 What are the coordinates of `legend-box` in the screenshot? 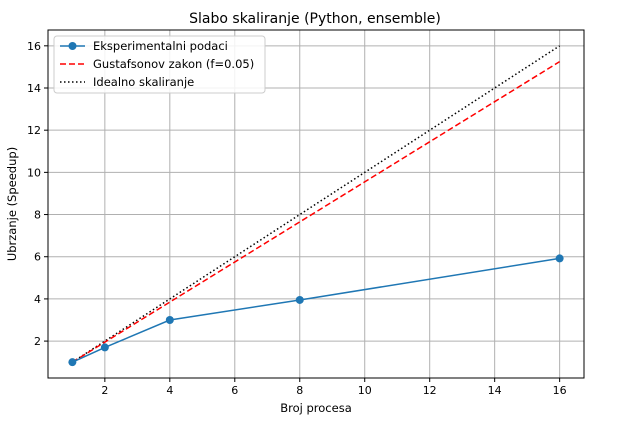 It's located at (159, 64).